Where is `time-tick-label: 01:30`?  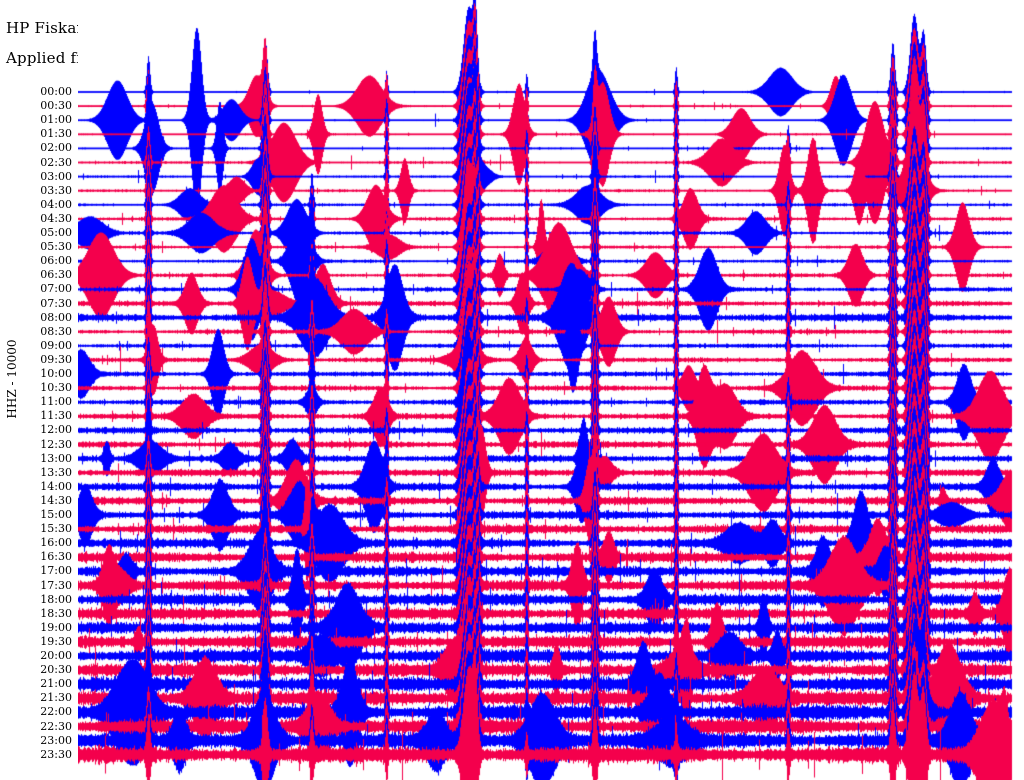 time-tick-label: 01:30 is located at coordinates (56, 134).